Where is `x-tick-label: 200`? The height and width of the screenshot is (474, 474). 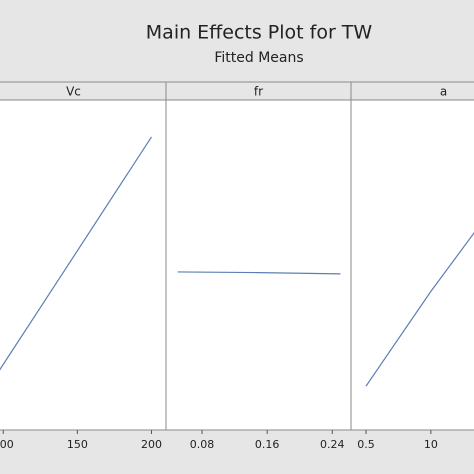
x-tick-label: 200 is located at coordinates (151, 444).